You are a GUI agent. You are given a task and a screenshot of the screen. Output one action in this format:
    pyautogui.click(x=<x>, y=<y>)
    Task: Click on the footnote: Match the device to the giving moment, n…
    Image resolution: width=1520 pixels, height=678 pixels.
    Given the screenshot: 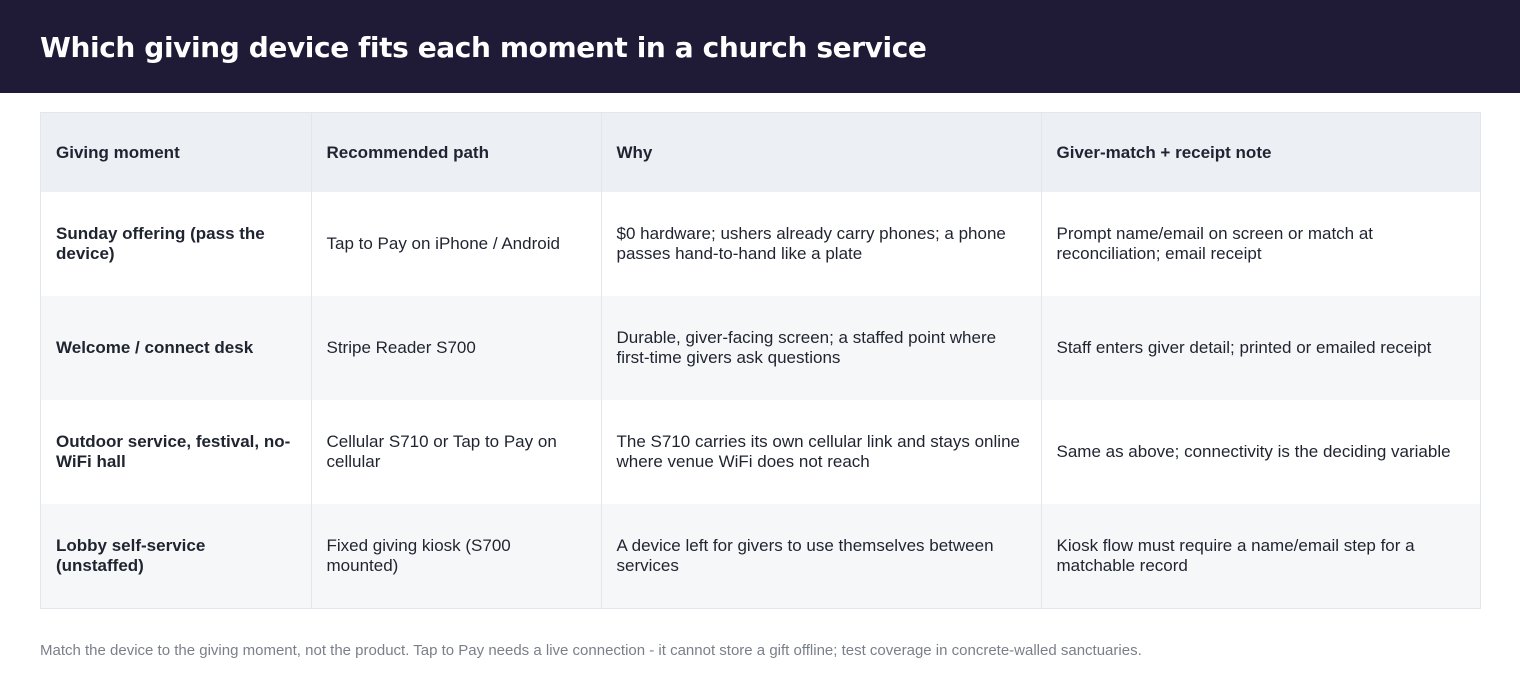 What is the action you would take?
    pyautogui.click(x=591, y=650)
    